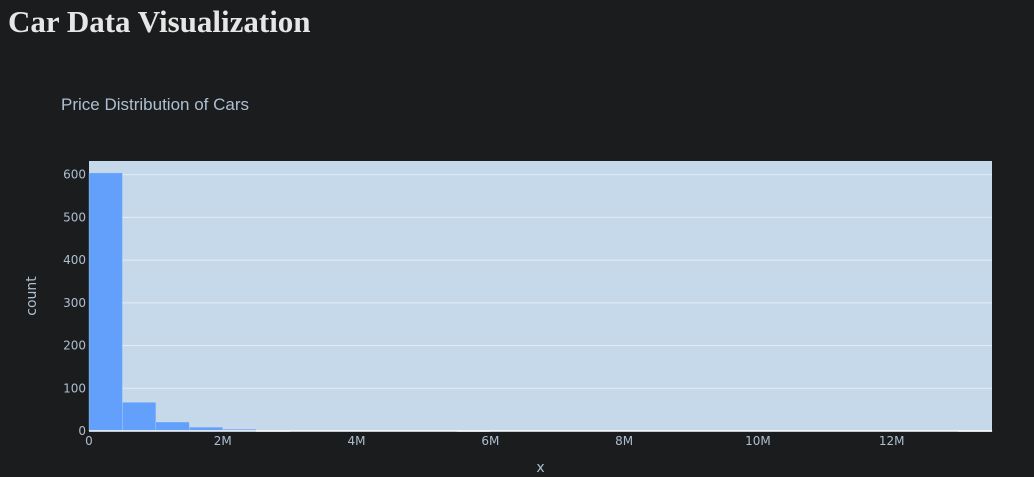 The height and width of the screenshot is (477, 1034). I want to click on chart-title: Price Distribution of Cars, so click(155, 104).